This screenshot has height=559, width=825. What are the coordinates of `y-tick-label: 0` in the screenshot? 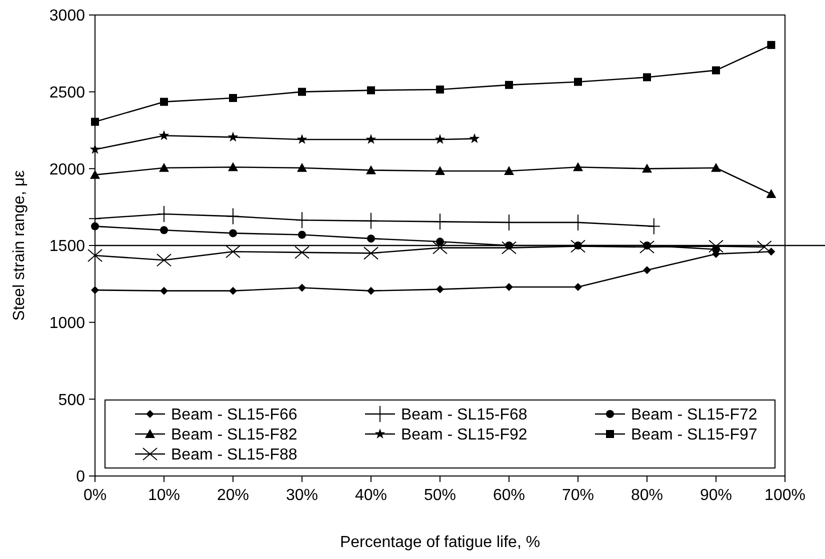 It's located at (81, 477).